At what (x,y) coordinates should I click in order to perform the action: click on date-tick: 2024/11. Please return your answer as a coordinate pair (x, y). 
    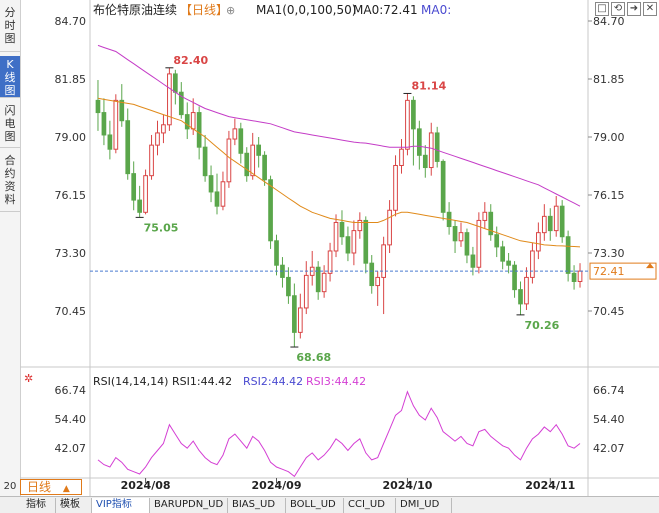
    Looking at the image, I should click on (550, 485).